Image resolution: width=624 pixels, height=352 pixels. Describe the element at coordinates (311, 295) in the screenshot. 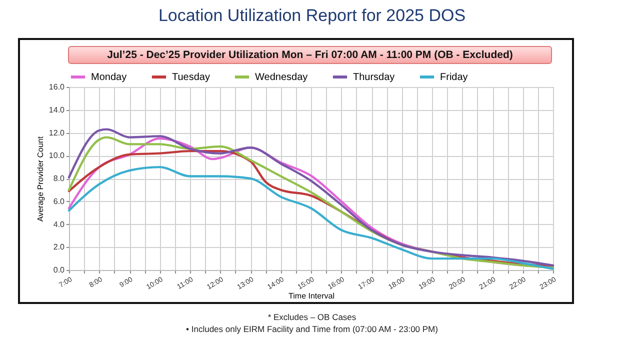

I see `x-axis-title: Time Interval` at that location.